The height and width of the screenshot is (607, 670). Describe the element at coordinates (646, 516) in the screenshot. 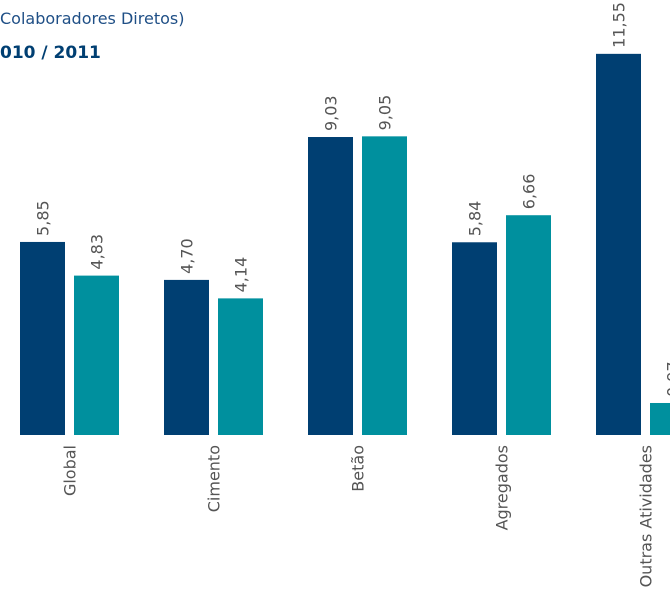

I see `x-tick-label: Outras Atividades` at that location.